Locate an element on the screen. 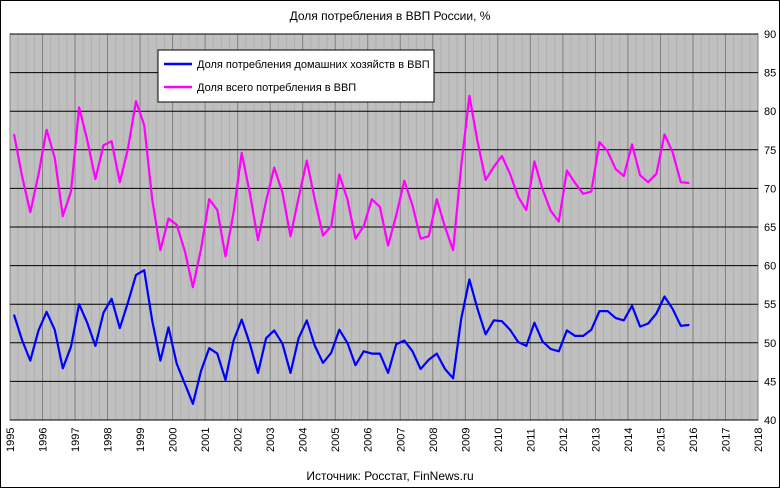 The height and width of the screenshot is (488, 780). y-tick-label: 50 is located at coordinates (770, 344).